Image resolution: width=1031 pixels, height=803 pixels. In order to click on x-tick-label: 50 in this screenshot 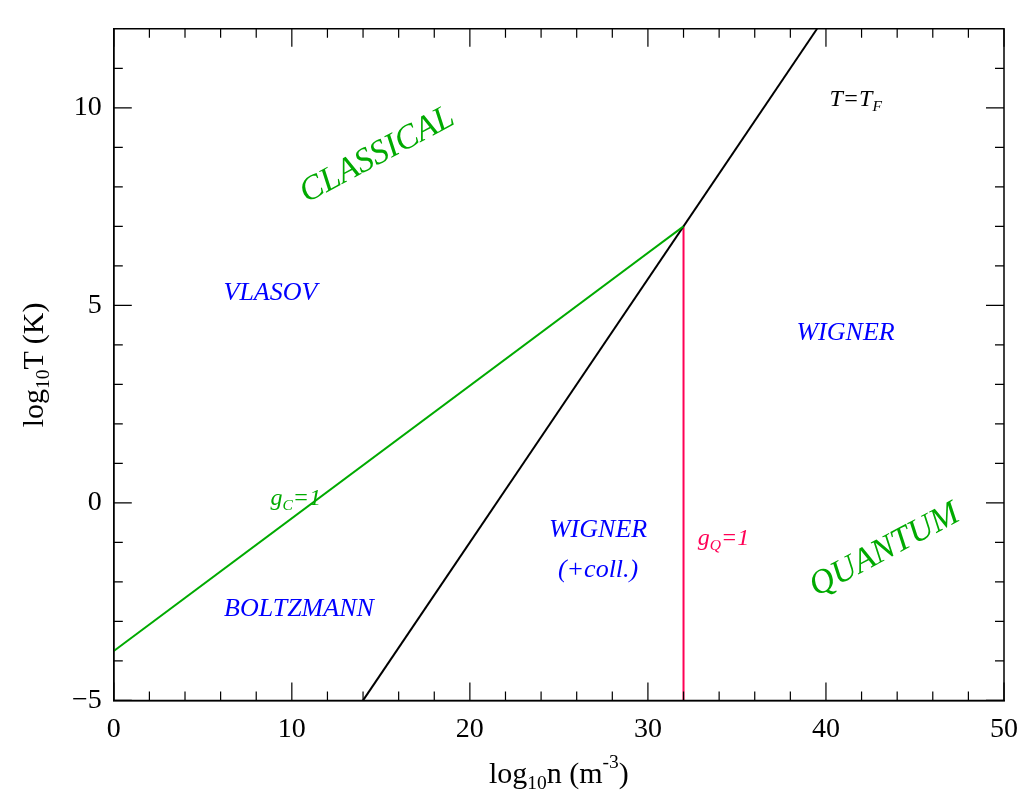, I will do `click(1004, 727)`.